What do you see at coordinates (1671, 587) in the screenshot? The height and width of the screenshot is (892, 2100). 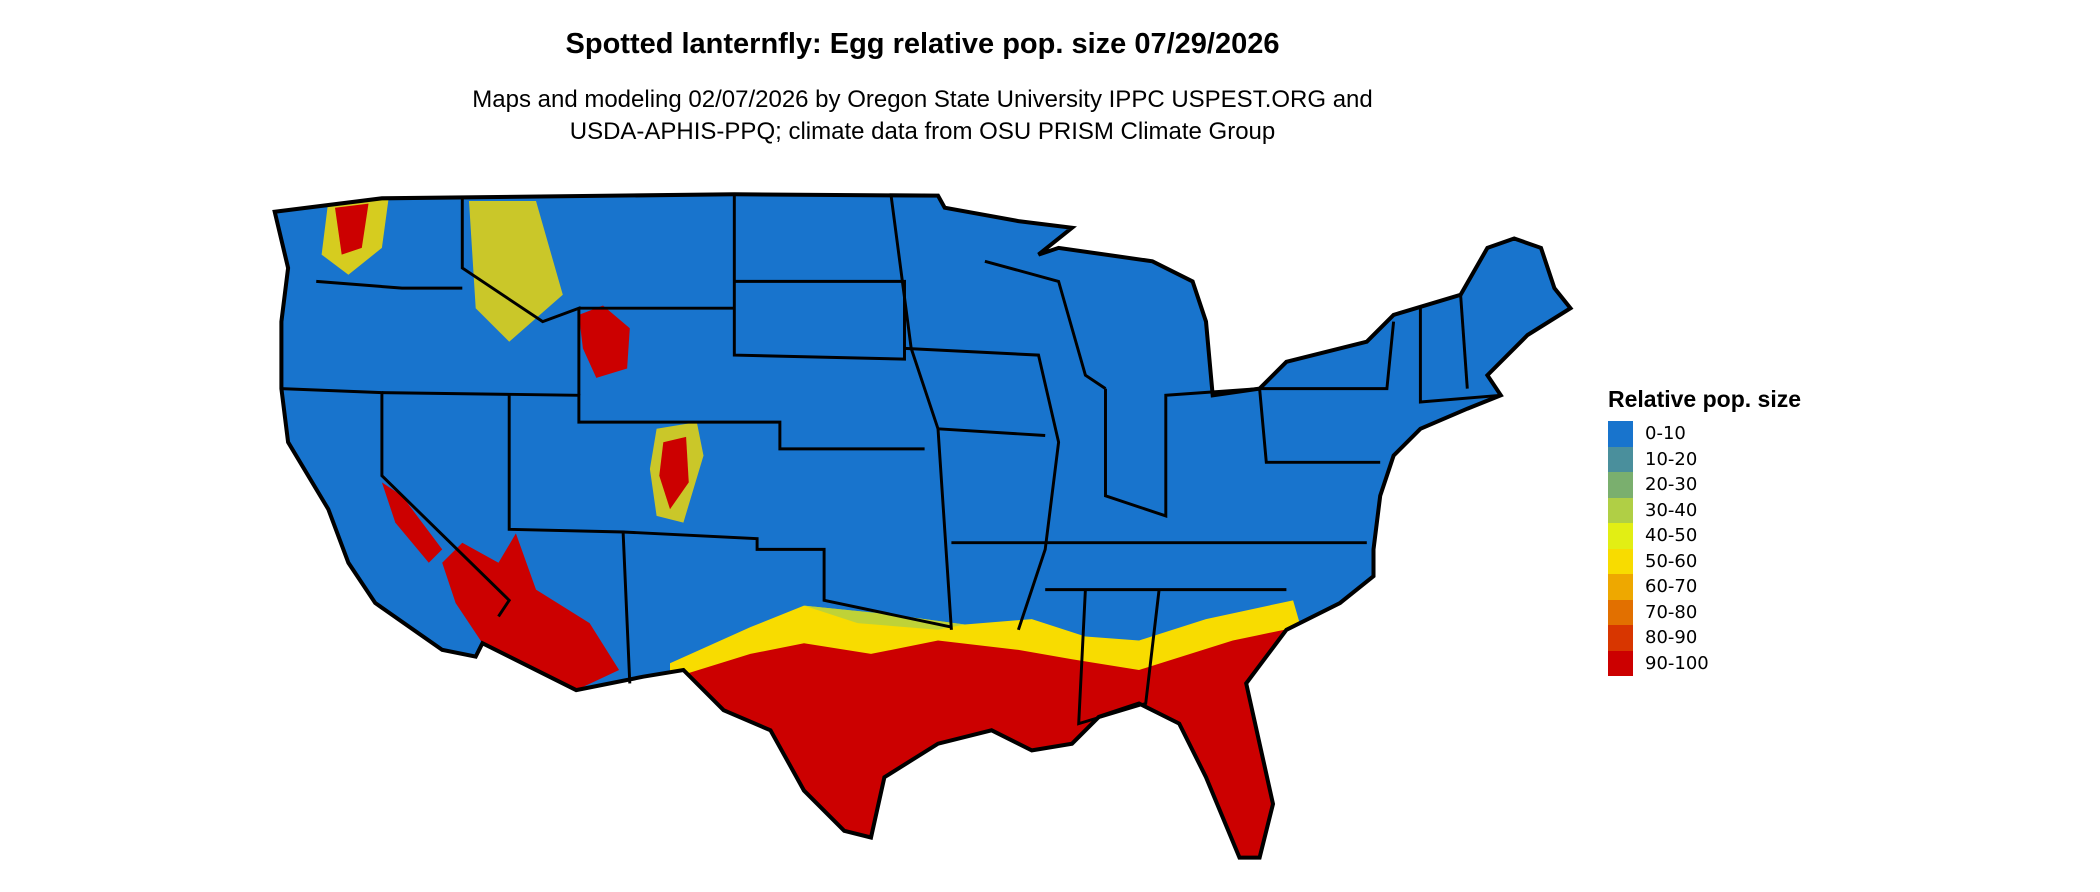 I see `legend-label: 60-70` at bounding box center [1671, 587].